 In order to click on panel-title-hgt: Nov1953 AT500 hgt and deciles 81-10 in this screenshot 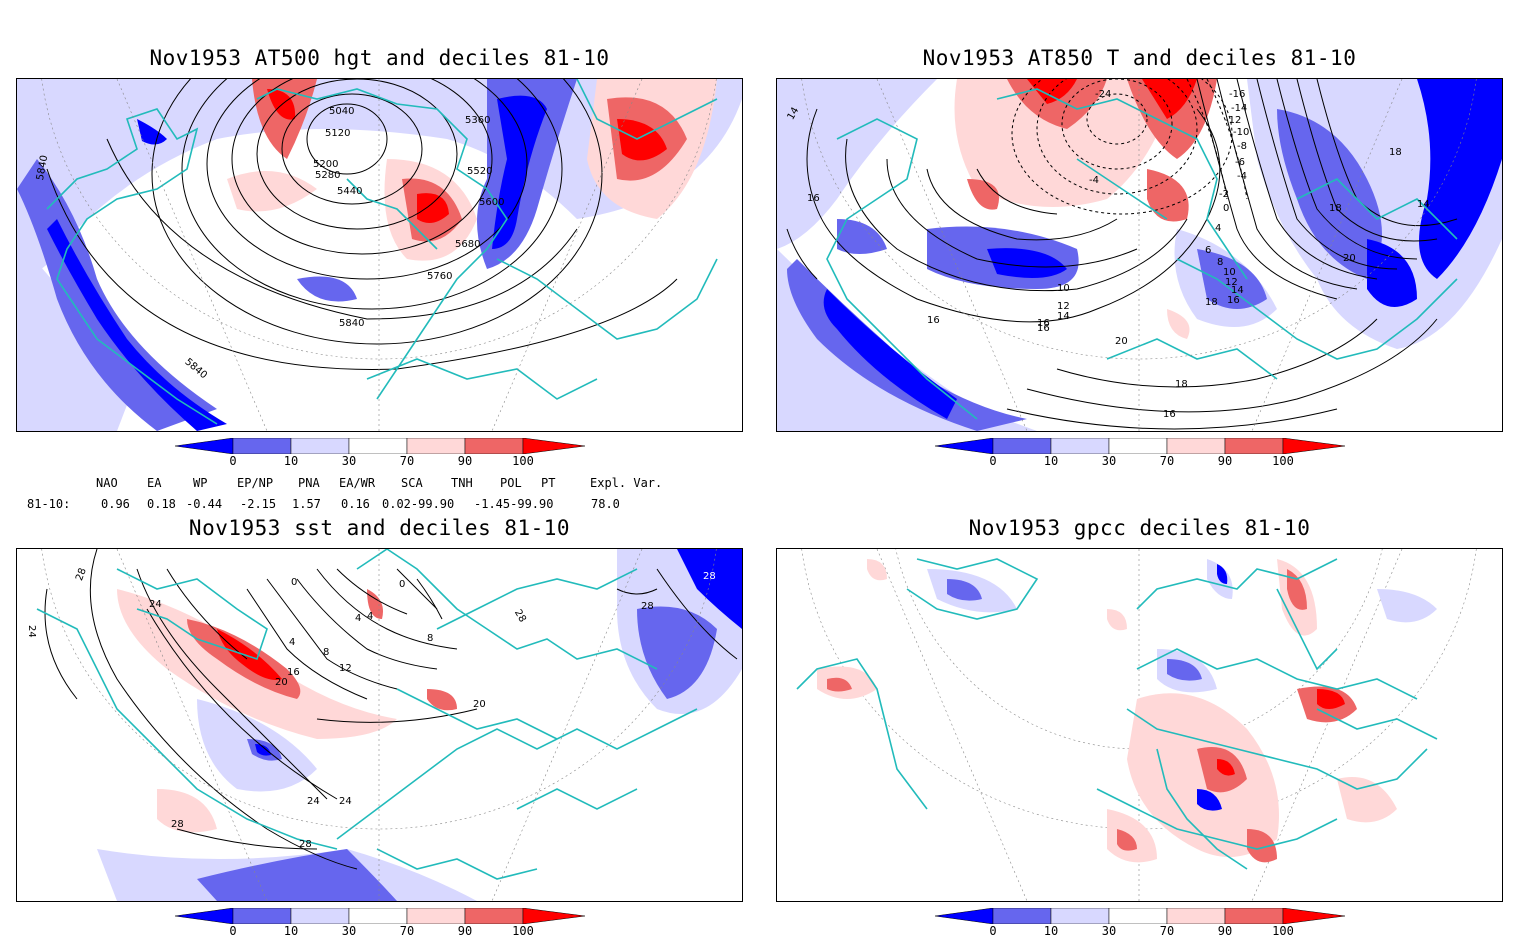, I will do `click(379, 58)`.